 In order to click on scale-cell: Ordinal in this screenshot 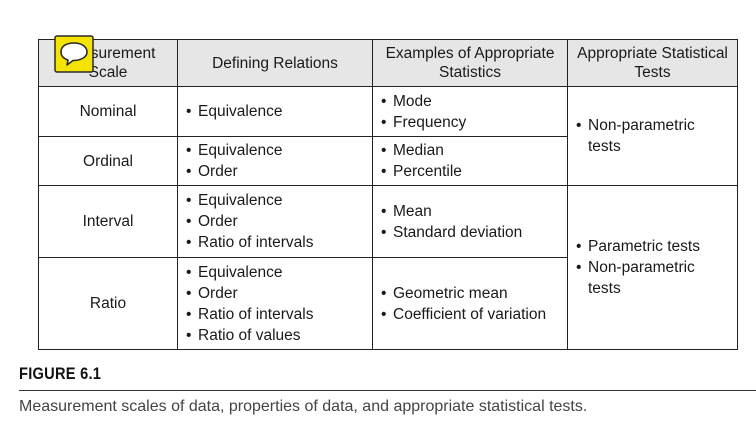, I will do `click(108, 161)`.